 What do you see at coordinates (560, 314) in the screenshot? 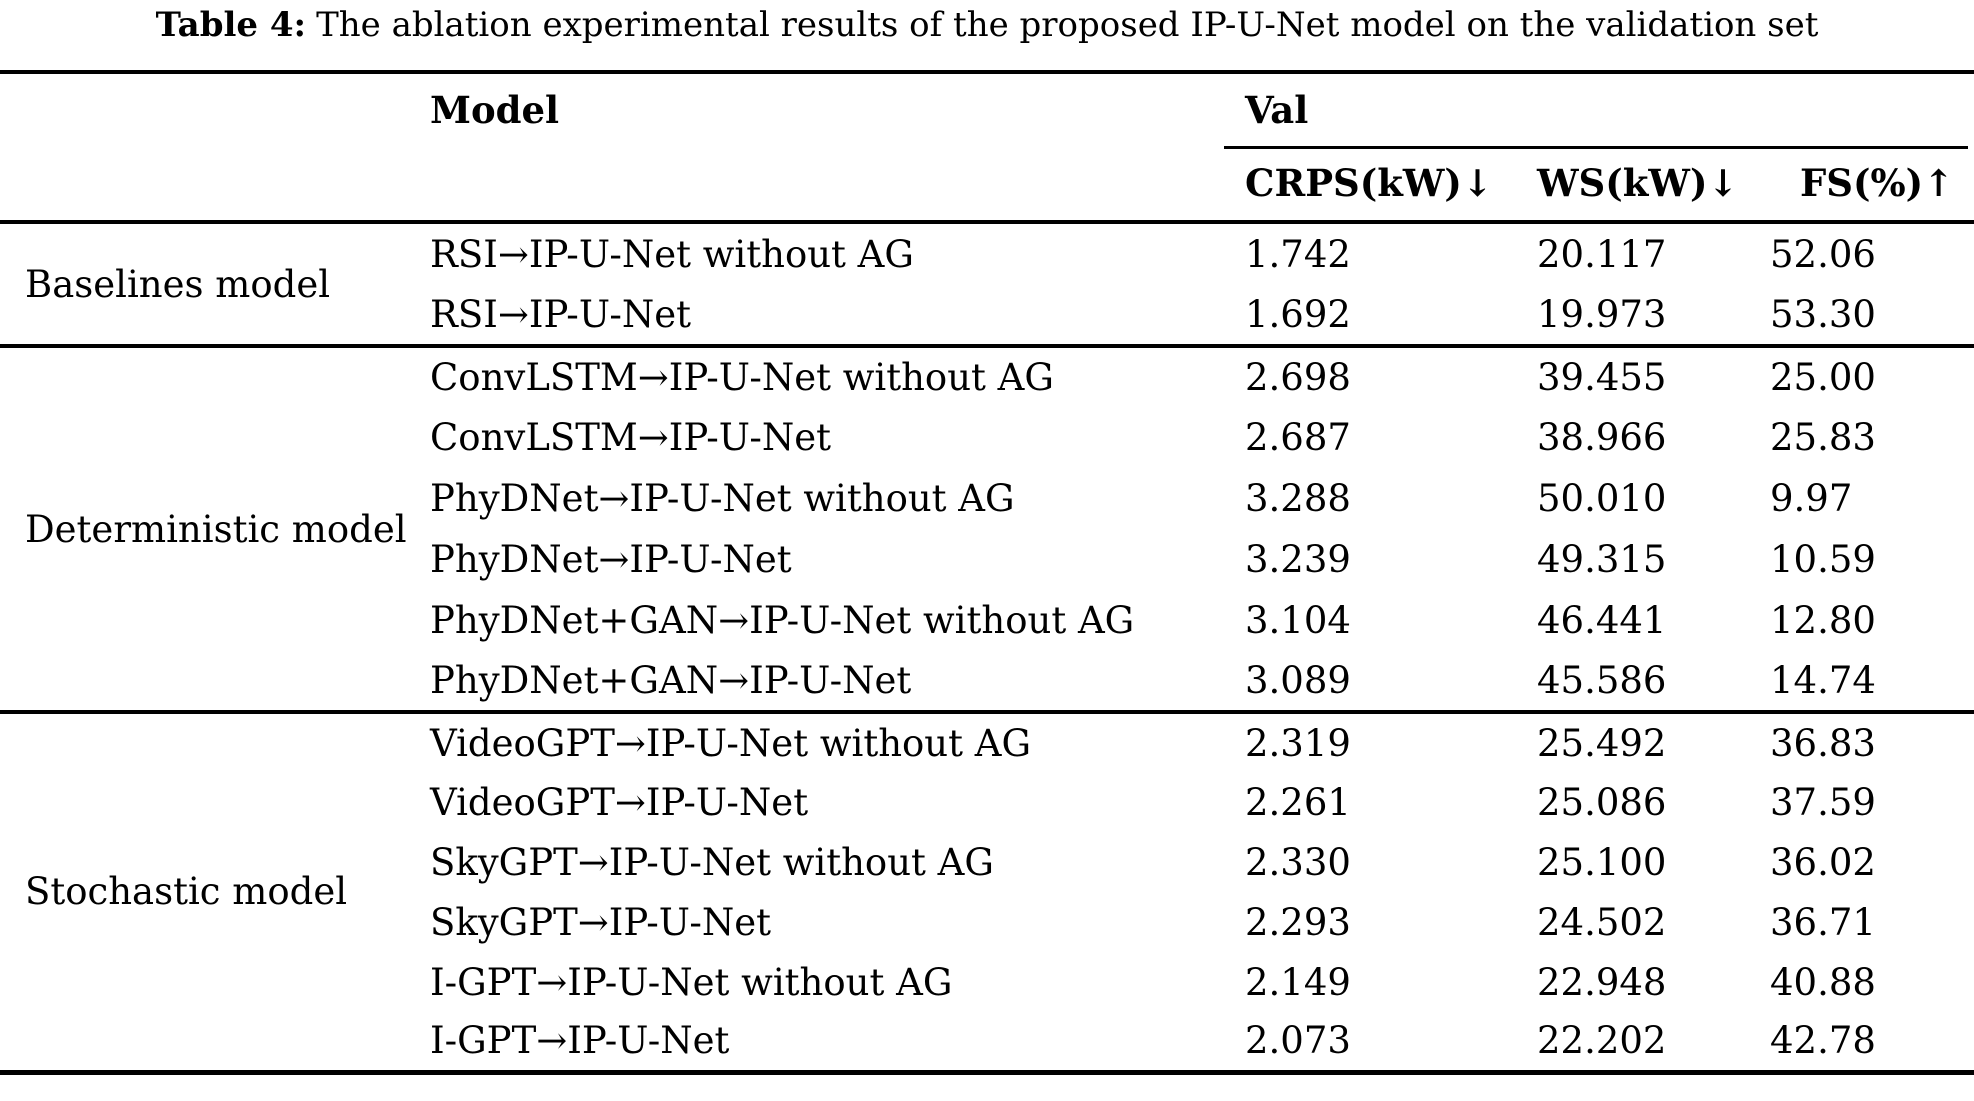
I see `model-cell: RSI→IP-U-Net` at bounding box center [560, 314].